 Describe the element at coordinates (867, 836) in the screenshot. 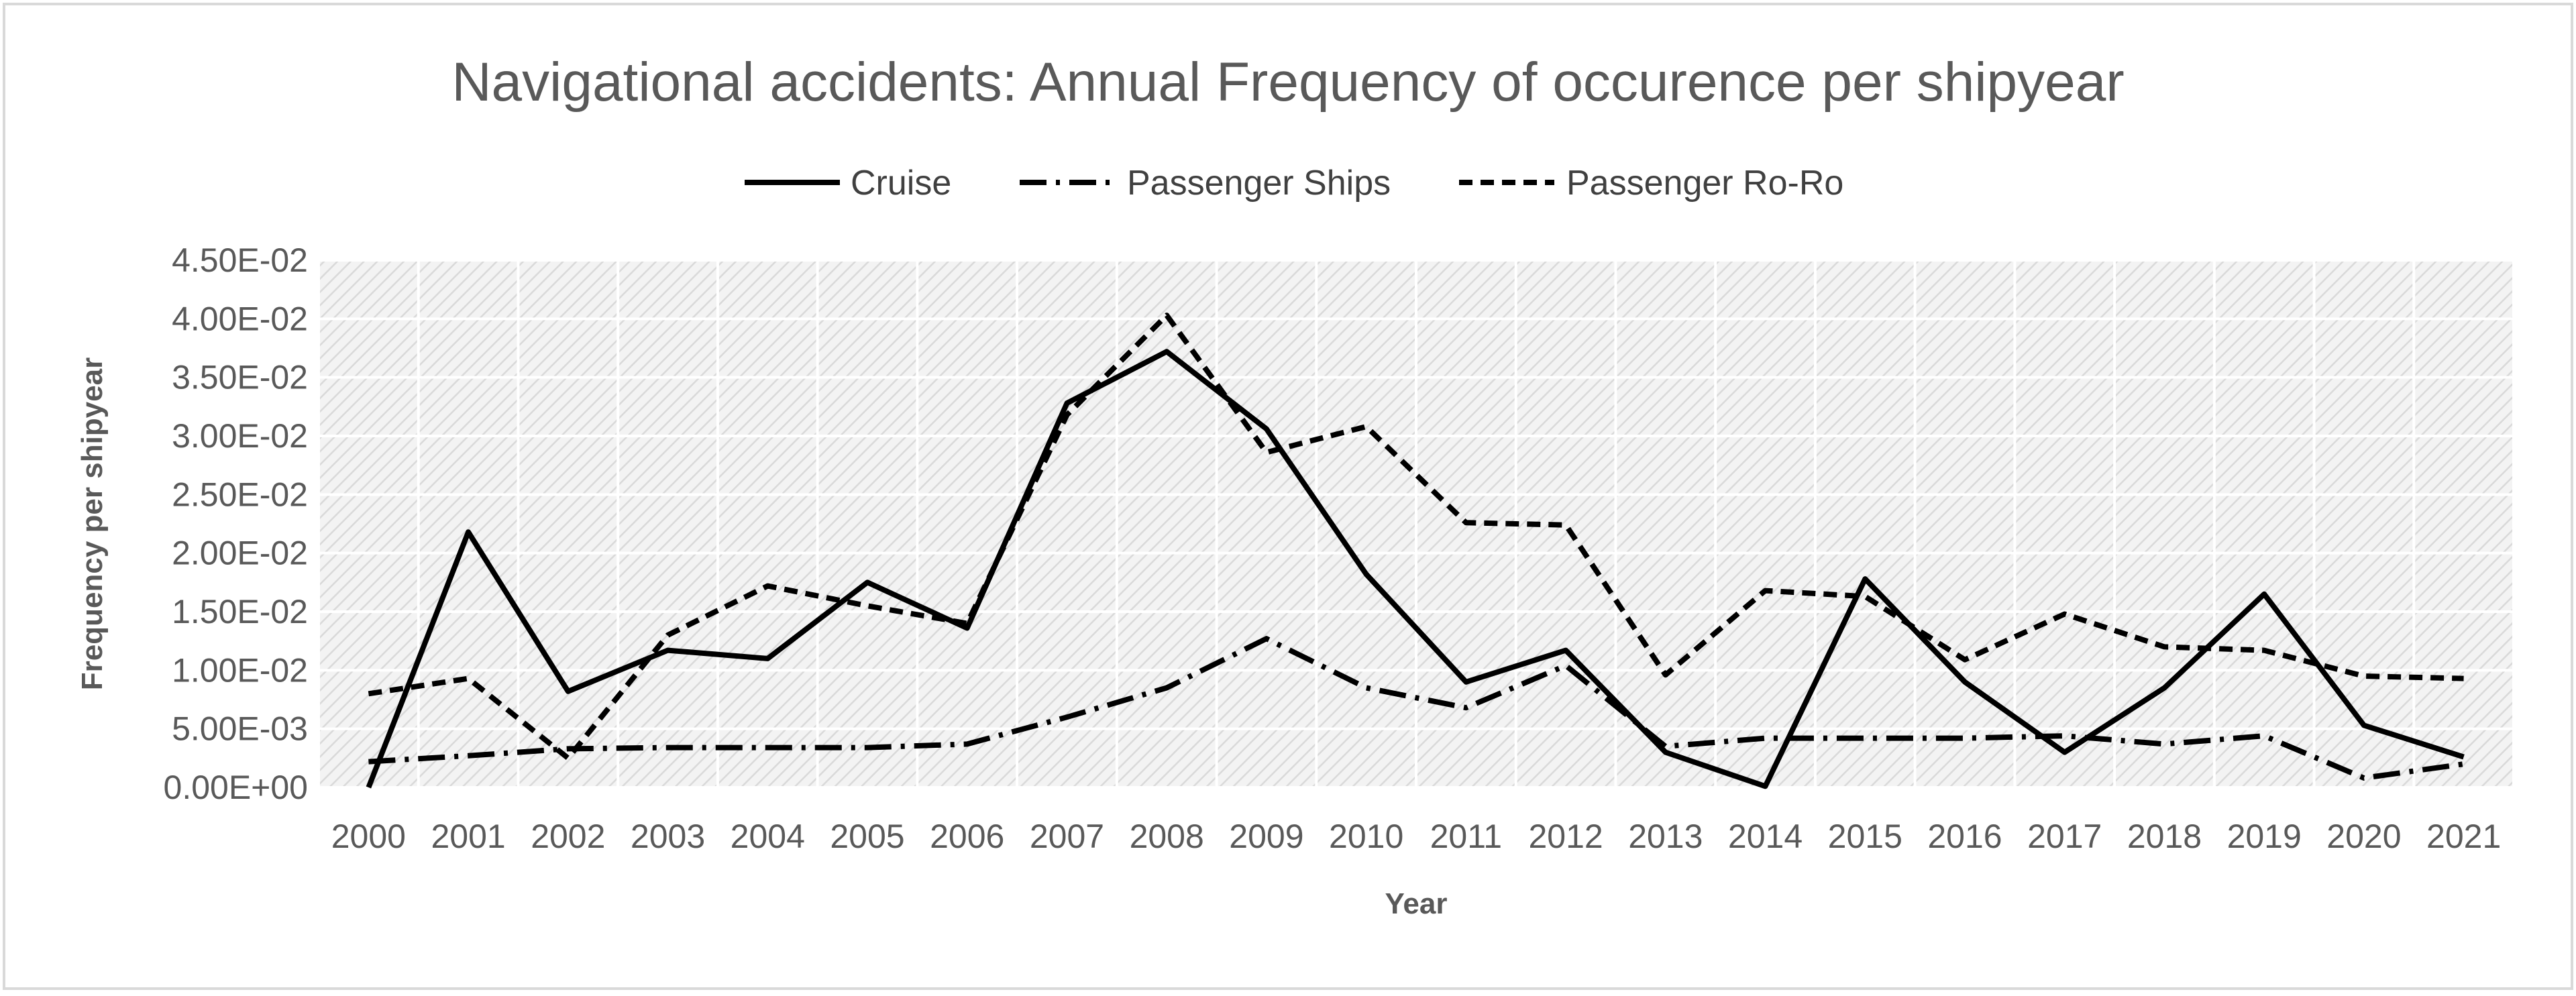

I see `x-tick-label: 2005` at that location.